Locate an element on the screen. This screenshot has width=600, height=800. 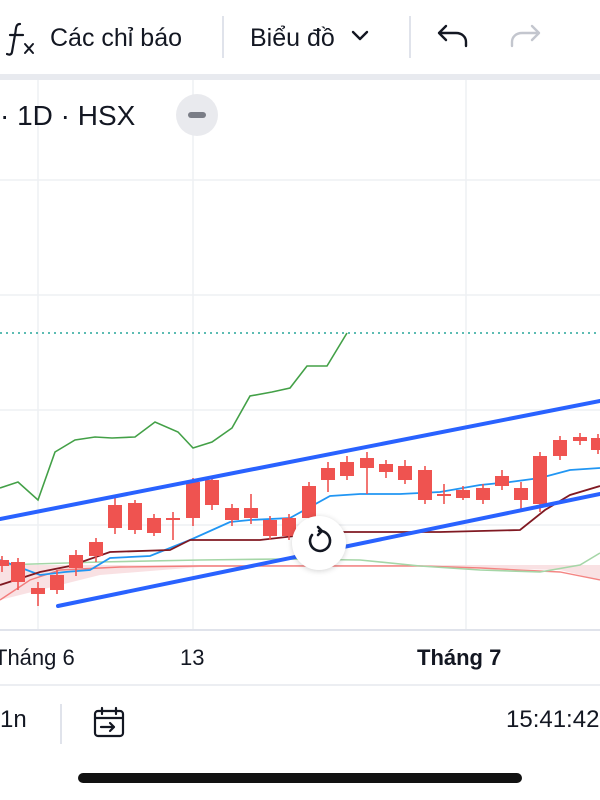
redo-button is located at coordinates (525, 38).